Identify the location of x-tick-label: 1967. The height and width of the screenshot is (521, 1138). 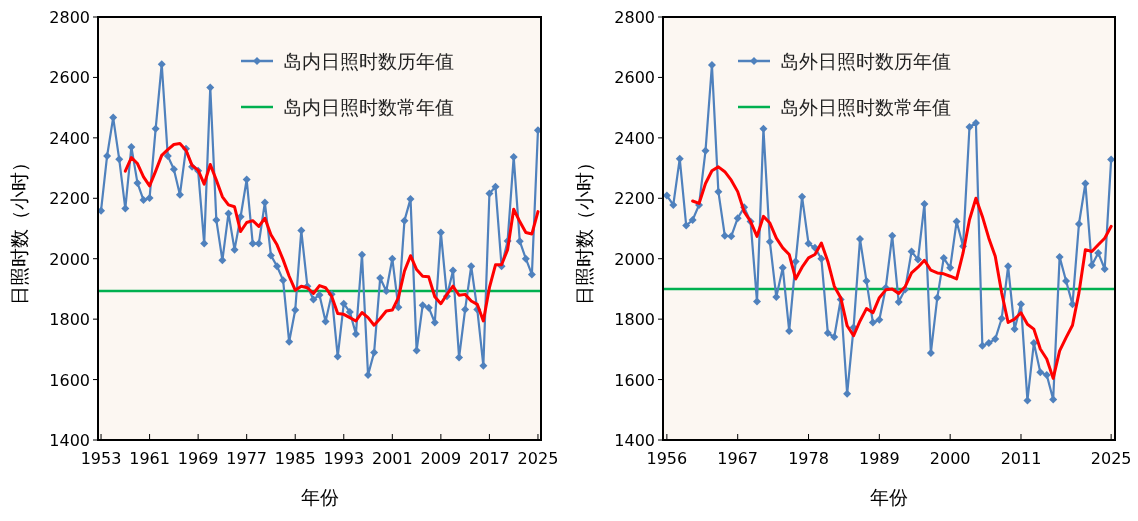
(738, 458).